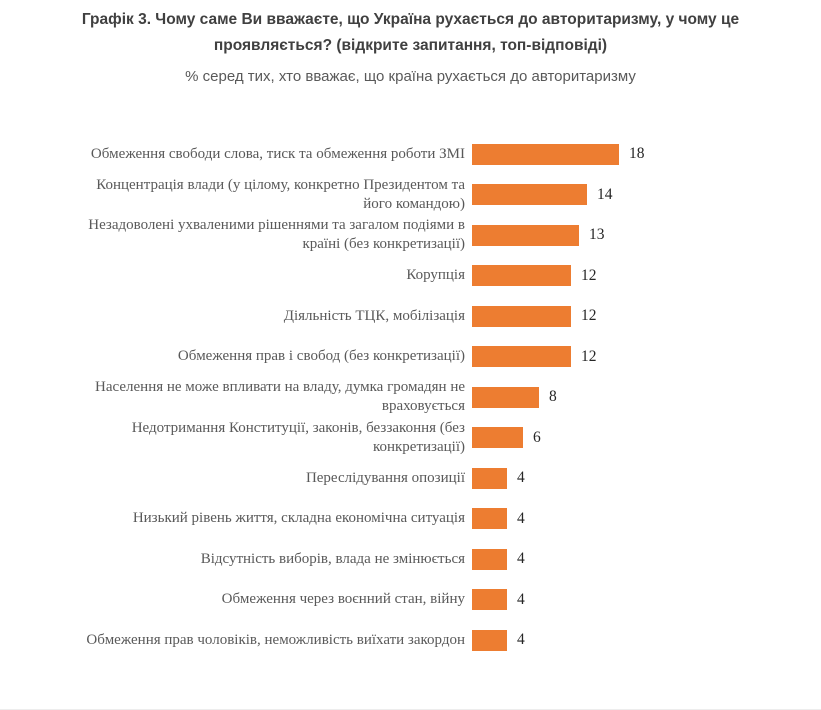 The image size is (821, 710). Describe the element at coordinates (343, 599) in the screenshot. I see `category-label: Обмеження через воєнний стан, війну` at that location.